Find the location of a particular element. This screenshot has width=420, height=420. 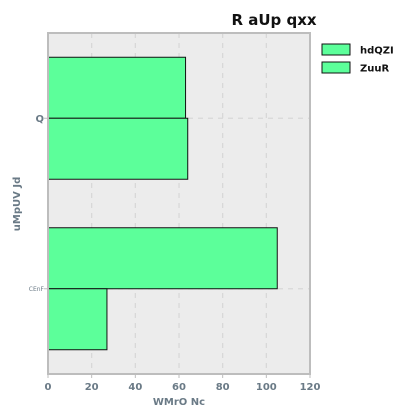

y-tick-label: Q is located at coordinates (39, 119).